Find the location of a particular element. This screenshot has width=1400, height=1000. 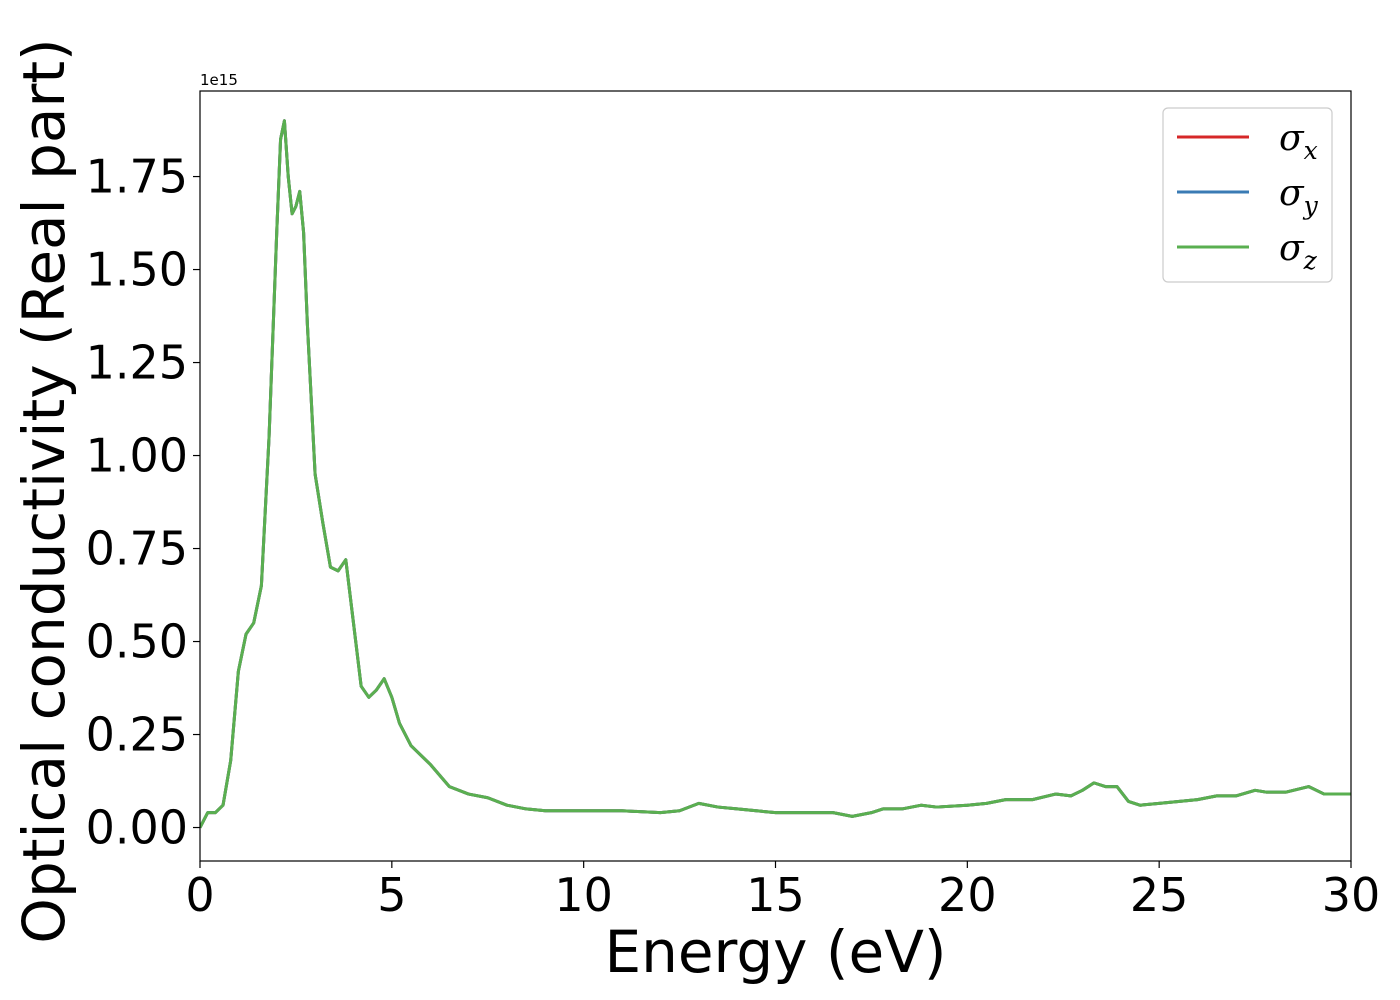

legend-label-x: σx is located at coordinates (1298, 141).